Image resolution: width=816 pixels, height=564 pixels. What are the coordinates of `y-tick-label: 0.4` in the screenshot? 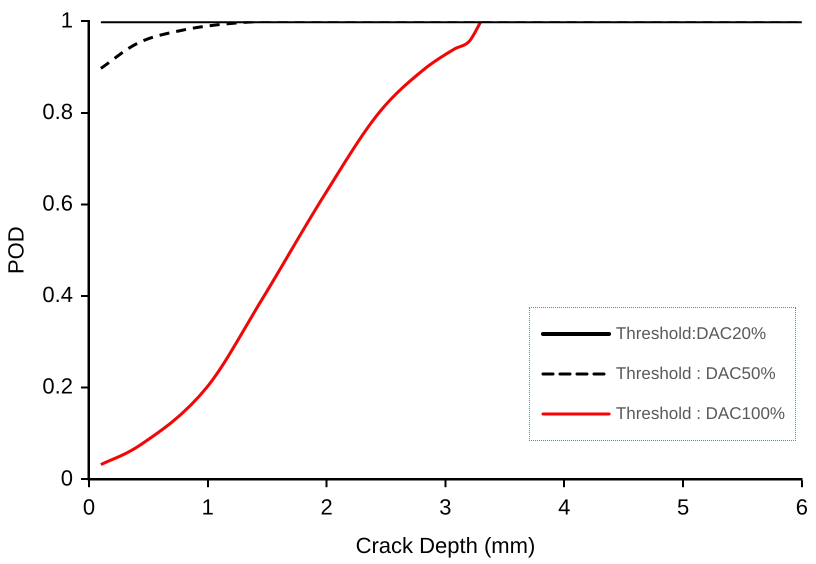 It's located at (57, 295).